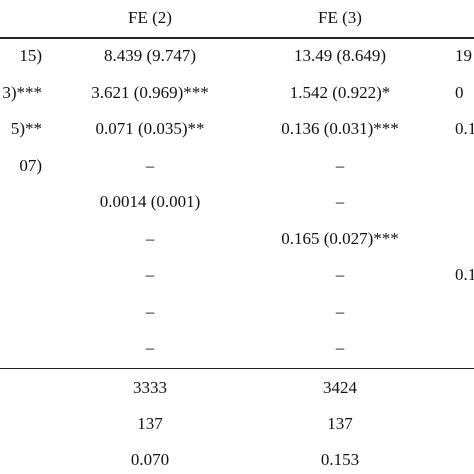  What do you see at coordinates (150, 17) in the screenshot?
I see `table-cell: FE (2)` at bounding box center [150, 17].